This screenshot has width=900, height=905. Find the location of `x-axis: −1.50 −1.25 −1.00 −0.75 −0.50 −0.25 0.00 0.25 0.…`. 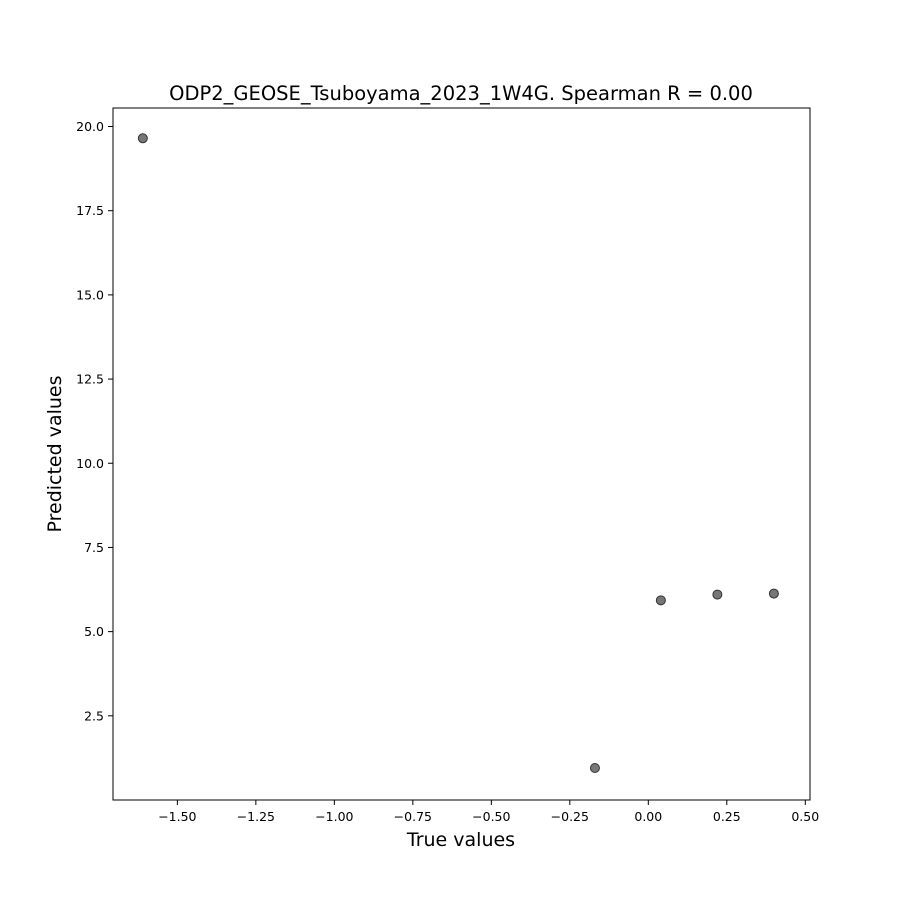

x-axis: −1.50 −1.25 −1.00 −0.75 −0.50 −0.25 0.00 0.25 0.… is located at coordinates (488, 812).